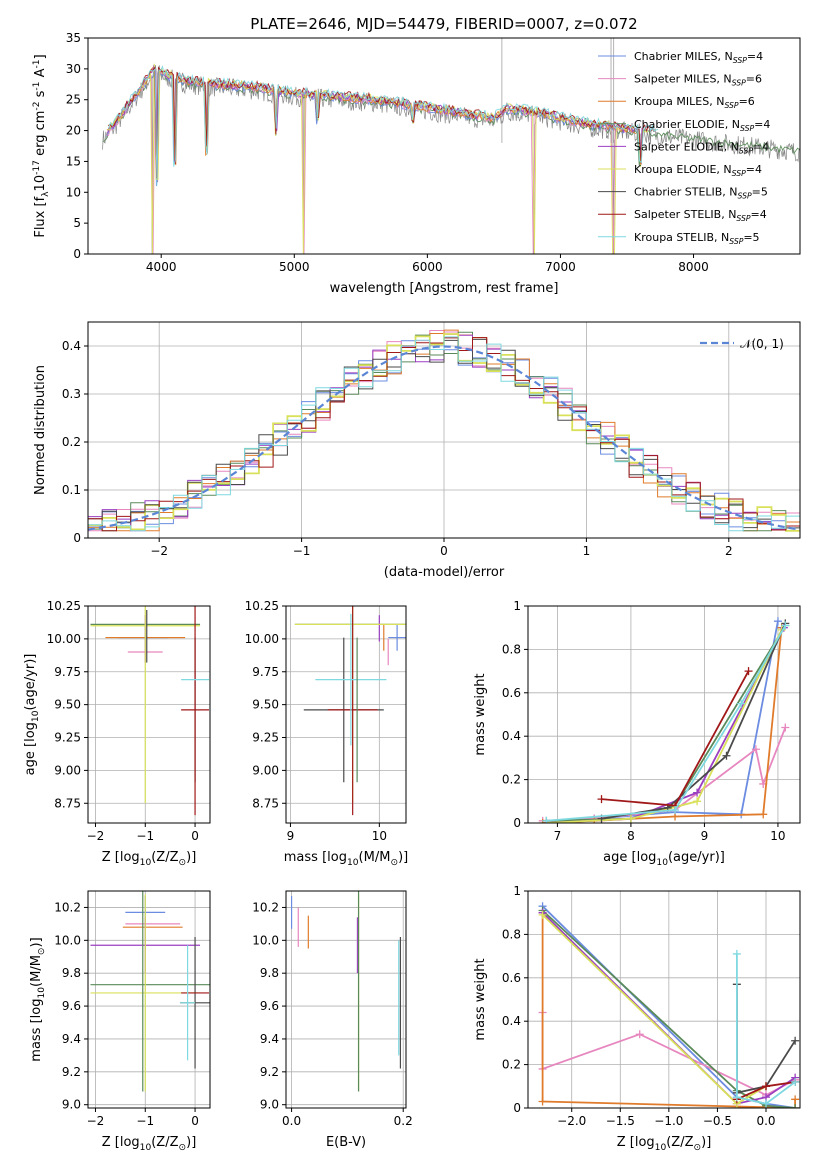 This screenshot has width=819, height=1170. I want to click on y-tick-label: 10, so click(73, 192).